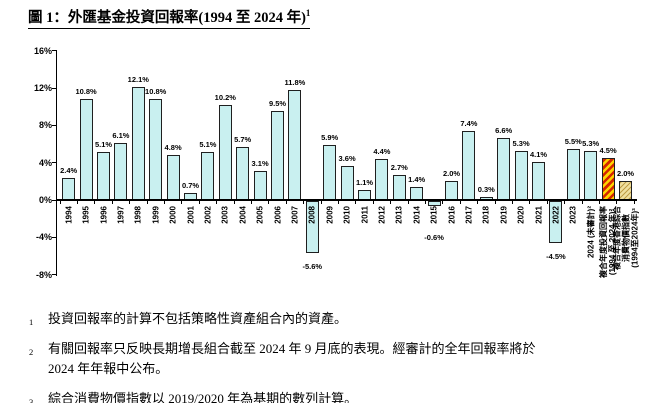 This screenshot has height=403, width=660. I want to click on bar-value-label: 4.8%, so click(173, 148).